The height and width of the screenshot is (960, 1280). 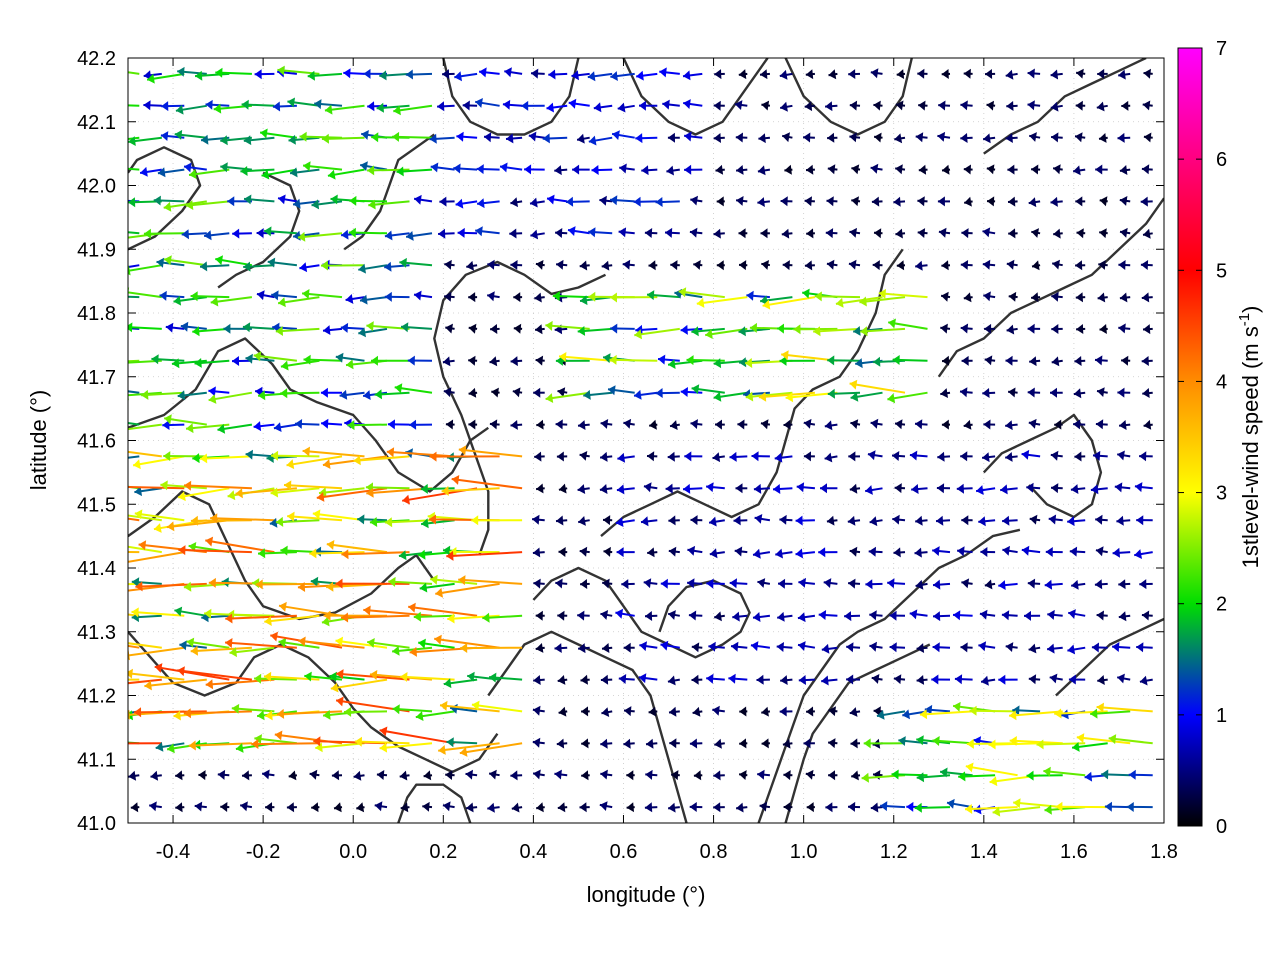 What do you see at coordinates (1220, 438) in the screenshot?
I see `colorbar: 0 1 2 3 4 5 6 7 1stlevel-wind speed (m s-1)` at bounding box center [1220, 438].